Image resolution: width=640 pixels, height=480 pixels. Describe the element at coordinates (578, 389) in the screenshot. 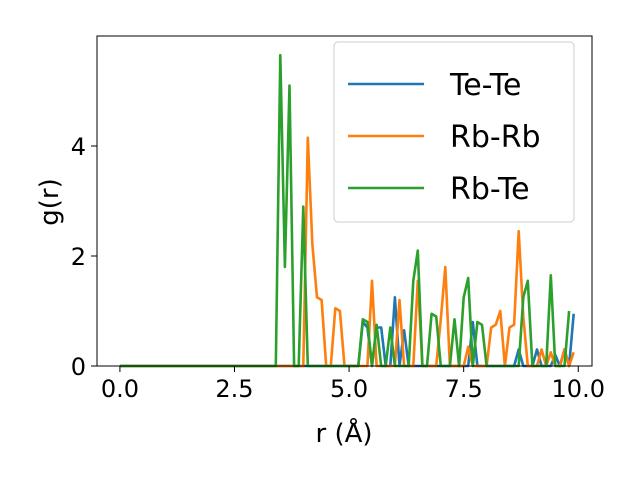

I see `x-tick-label: 10.0` at that location.